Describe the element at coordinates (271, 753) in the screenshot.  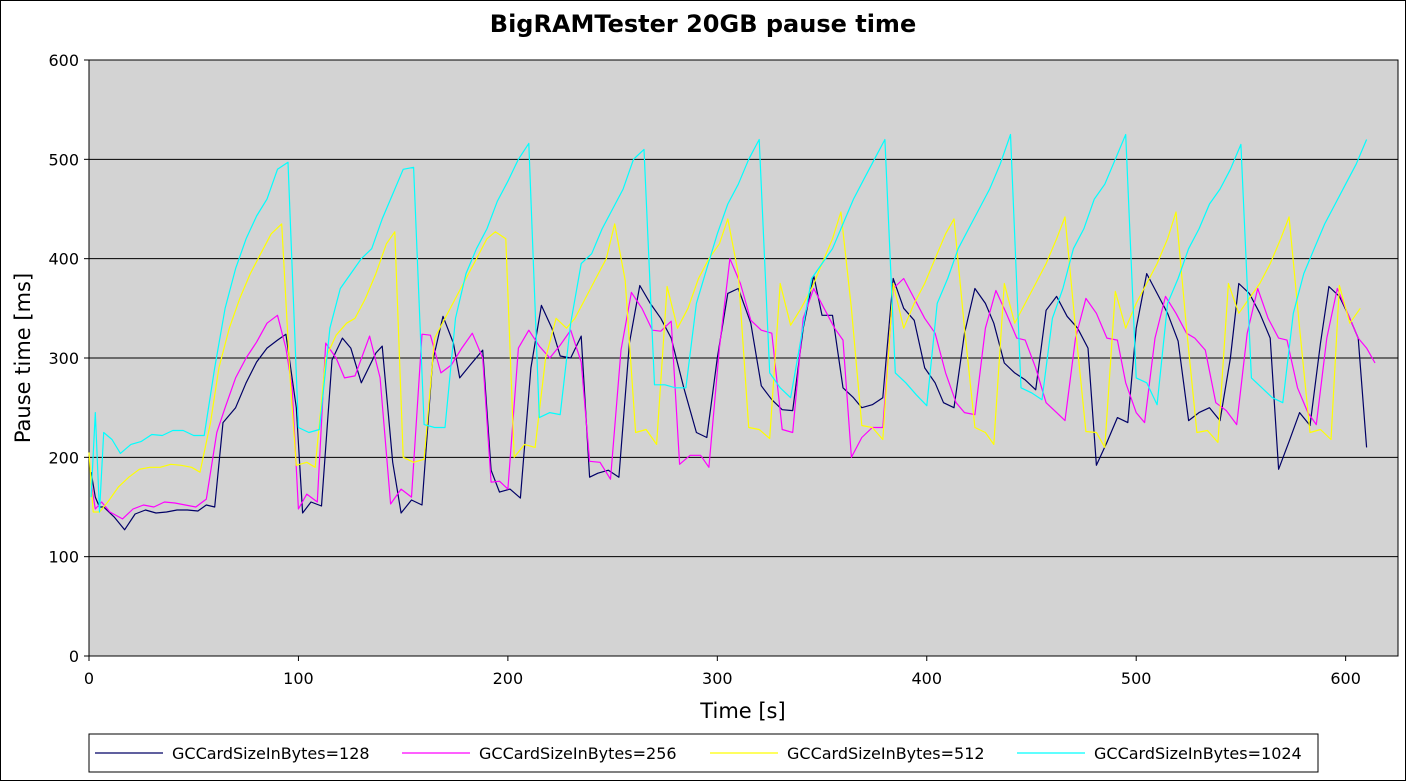
I see `legend-label-1: GCCardSizeInBytes=128` at that location.